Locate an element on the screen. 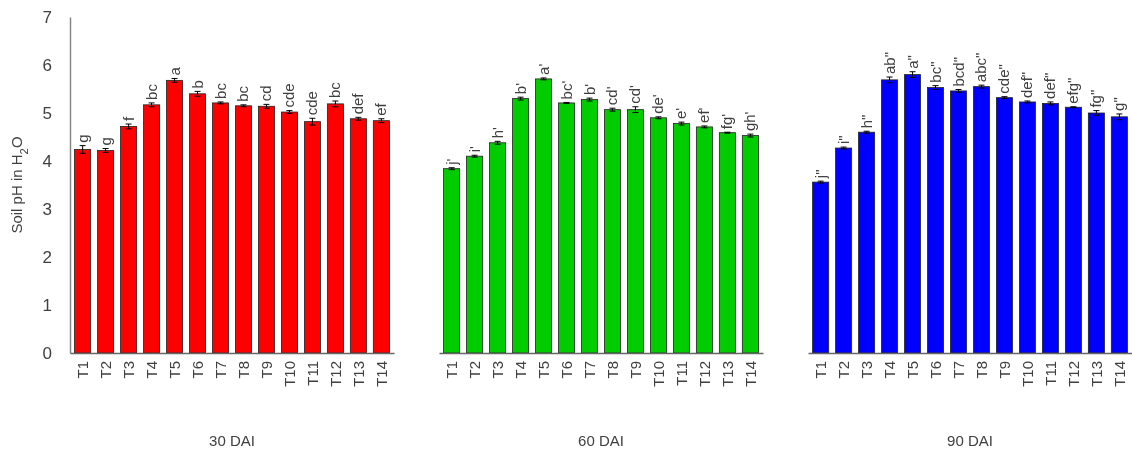 This screenshot has width=1132, height=457. annotation: h" is located at coordinates (866, 121).